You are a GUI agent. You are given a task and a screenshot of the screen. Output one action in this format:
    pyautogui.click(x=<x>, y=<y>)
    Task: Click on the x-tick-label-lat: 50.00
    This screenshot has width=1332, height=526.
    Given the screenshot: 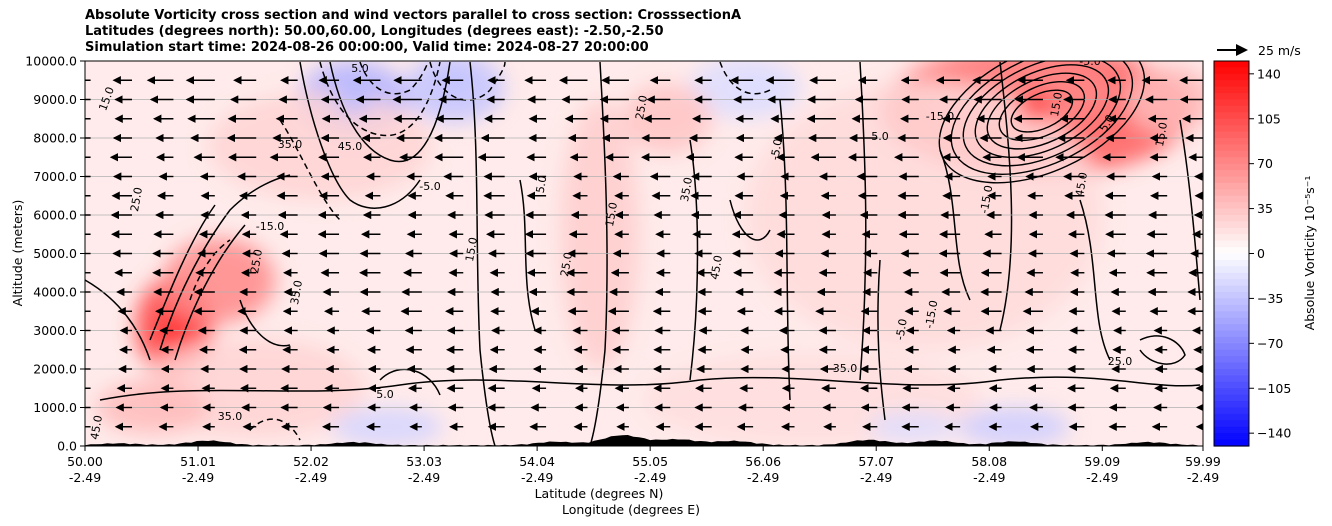 What is the action you would take?
    pyautogui.click(x=85, y=461)
    